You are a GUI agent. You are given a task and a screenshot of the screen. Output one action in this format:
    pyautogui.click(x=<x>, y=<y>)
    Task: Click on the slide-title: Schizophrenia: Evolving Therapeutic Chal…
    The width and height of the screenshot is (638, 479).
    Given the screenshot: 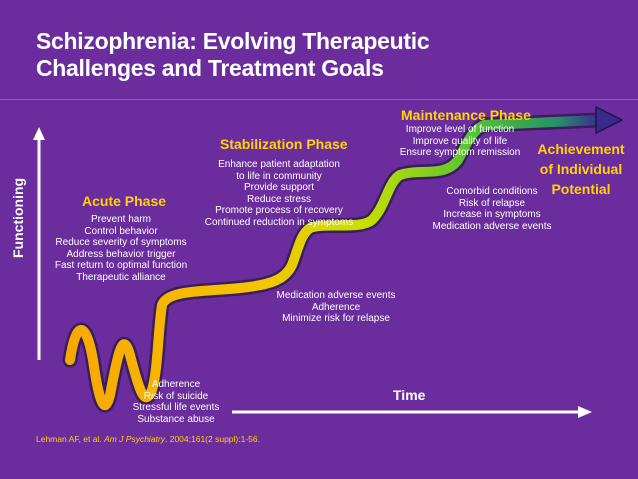 What is the action you would take?
    pyautogui.click(x=233, y=55)
    